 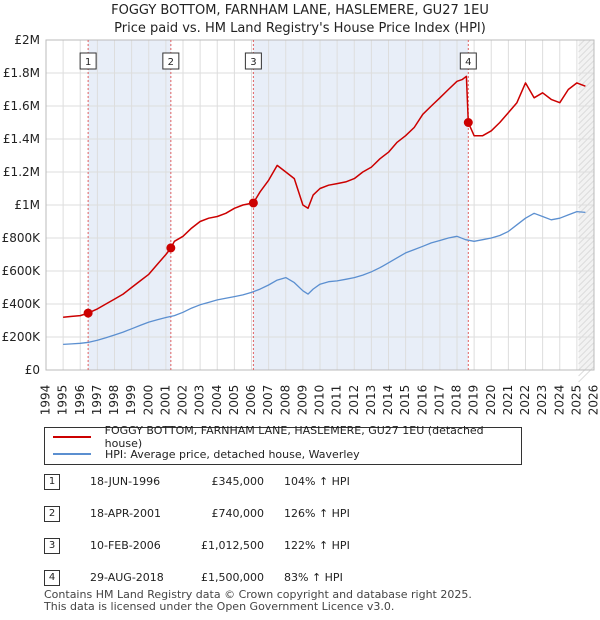 I want to click on y-tick-label: £800K, so click(x=22, y=238).